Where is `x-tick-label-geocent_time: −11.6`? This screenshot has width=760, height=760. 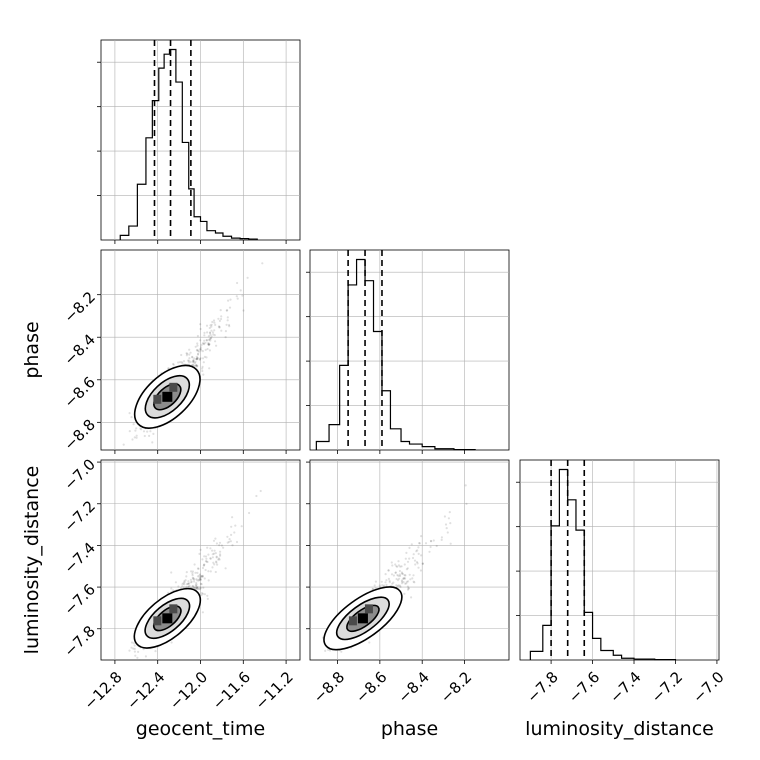 x-tick-label-geocent_time: −11.6 is located at coordinates (231, 690).